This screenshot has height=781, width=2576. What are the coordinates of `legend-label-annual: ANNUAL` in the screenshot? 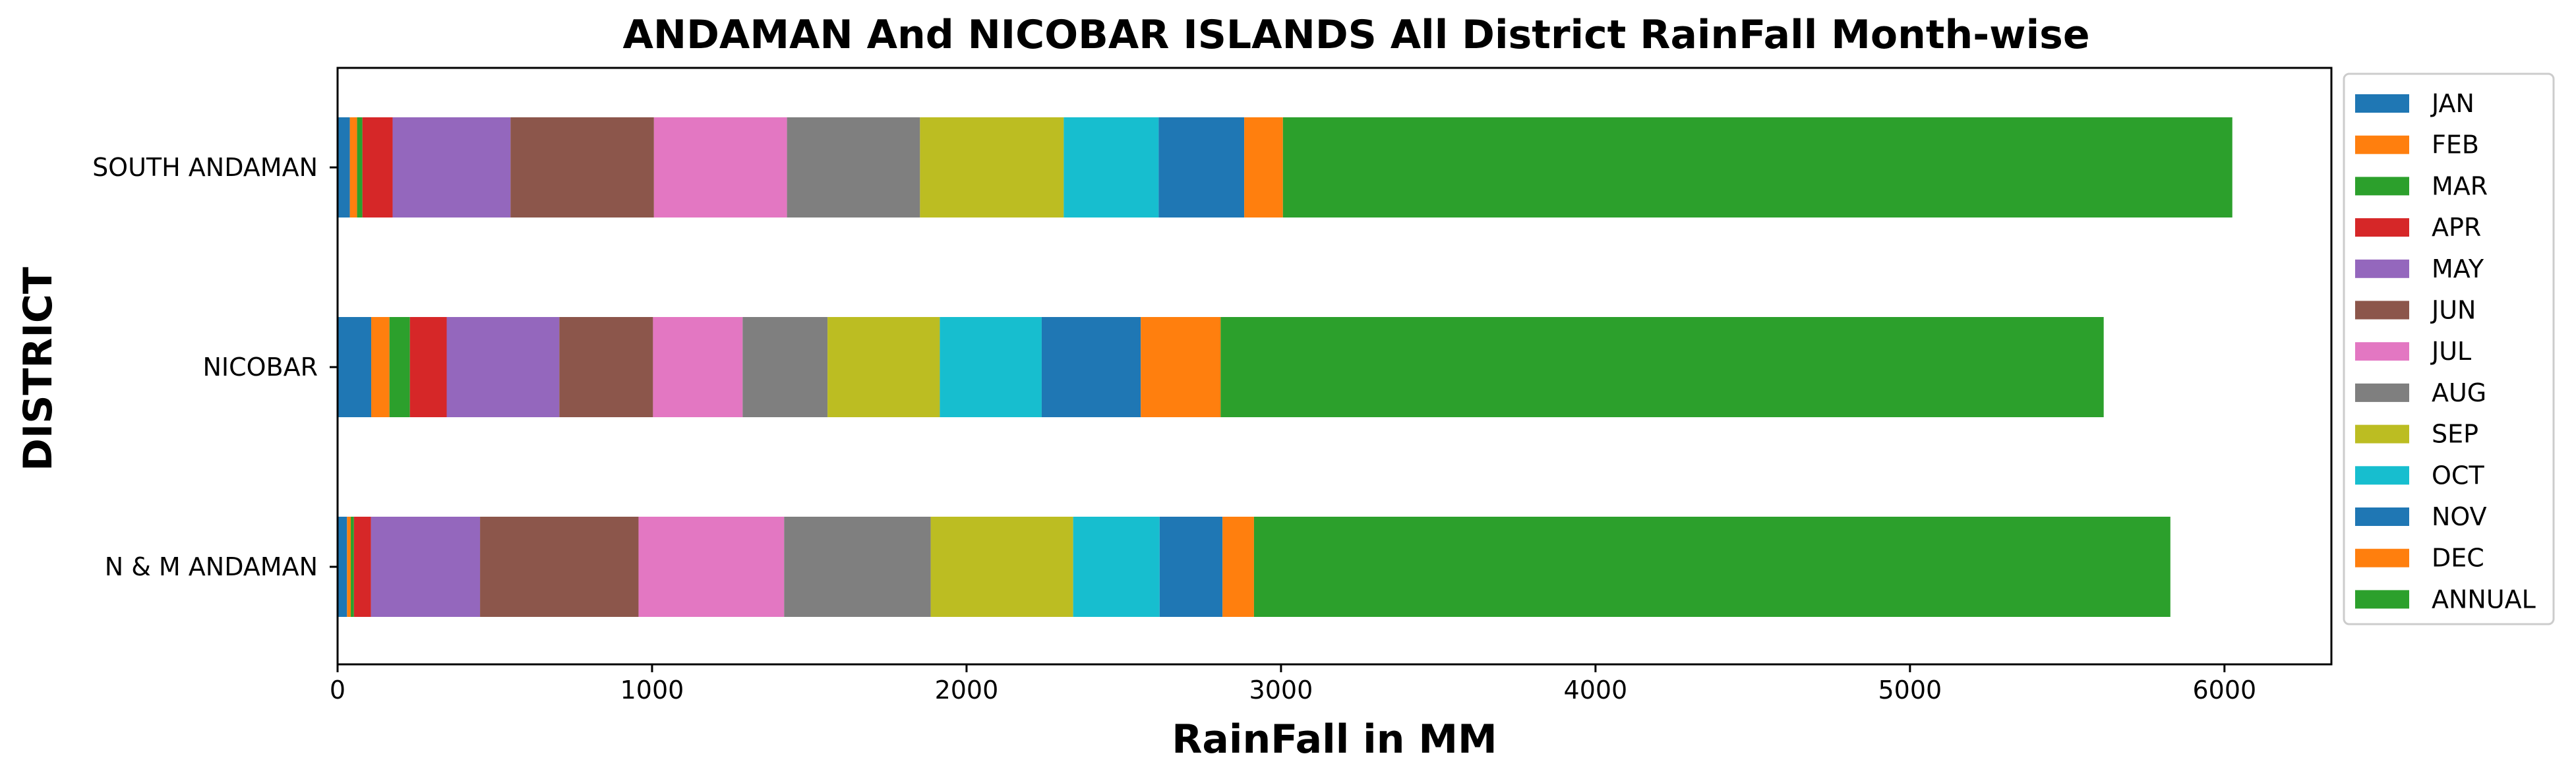 It's located at (2484, 599).